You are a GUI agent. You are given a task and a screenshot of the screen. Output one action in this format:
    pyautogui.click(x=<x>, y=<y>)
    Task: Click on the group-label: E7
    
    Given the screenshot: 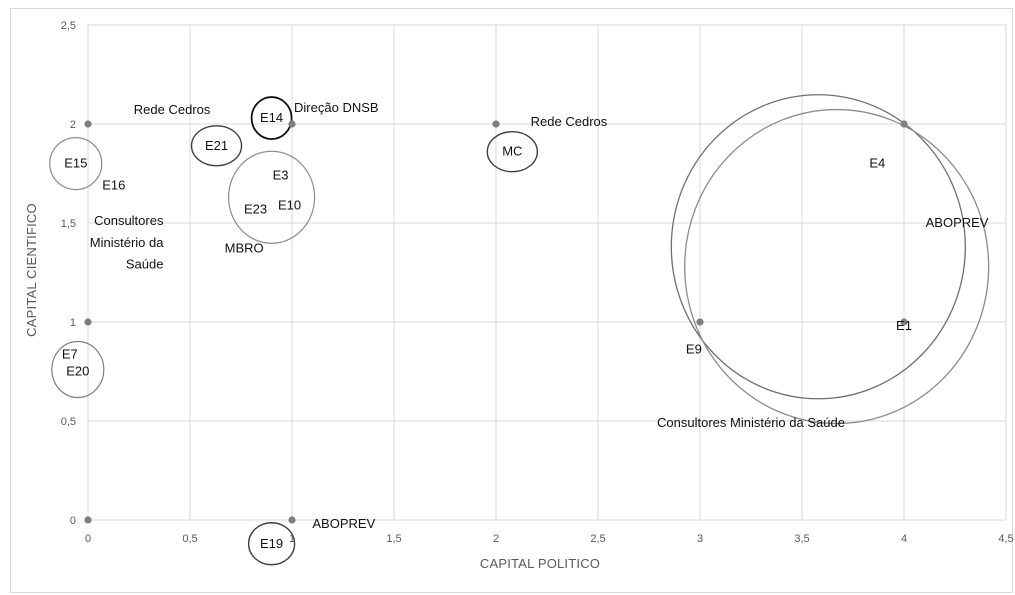 What is the action you would take?
    pyautogui.click(x=70, y=354)
    